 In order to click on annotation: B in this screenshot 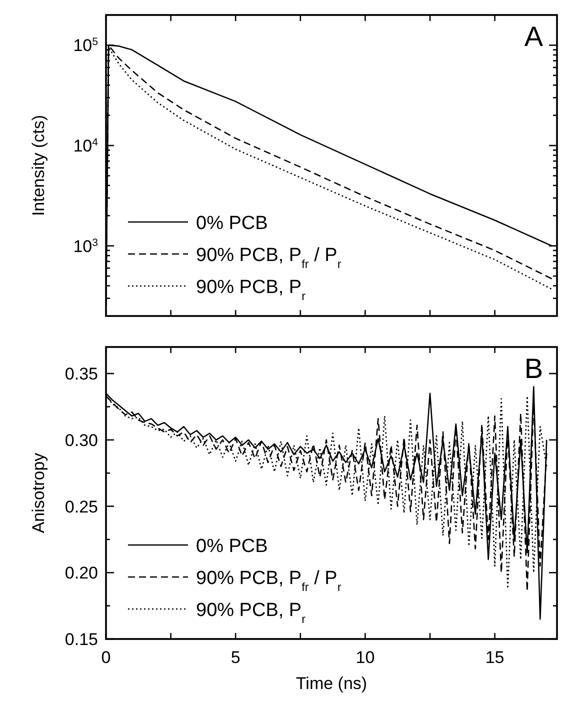, I will do `click(533, 368)`.